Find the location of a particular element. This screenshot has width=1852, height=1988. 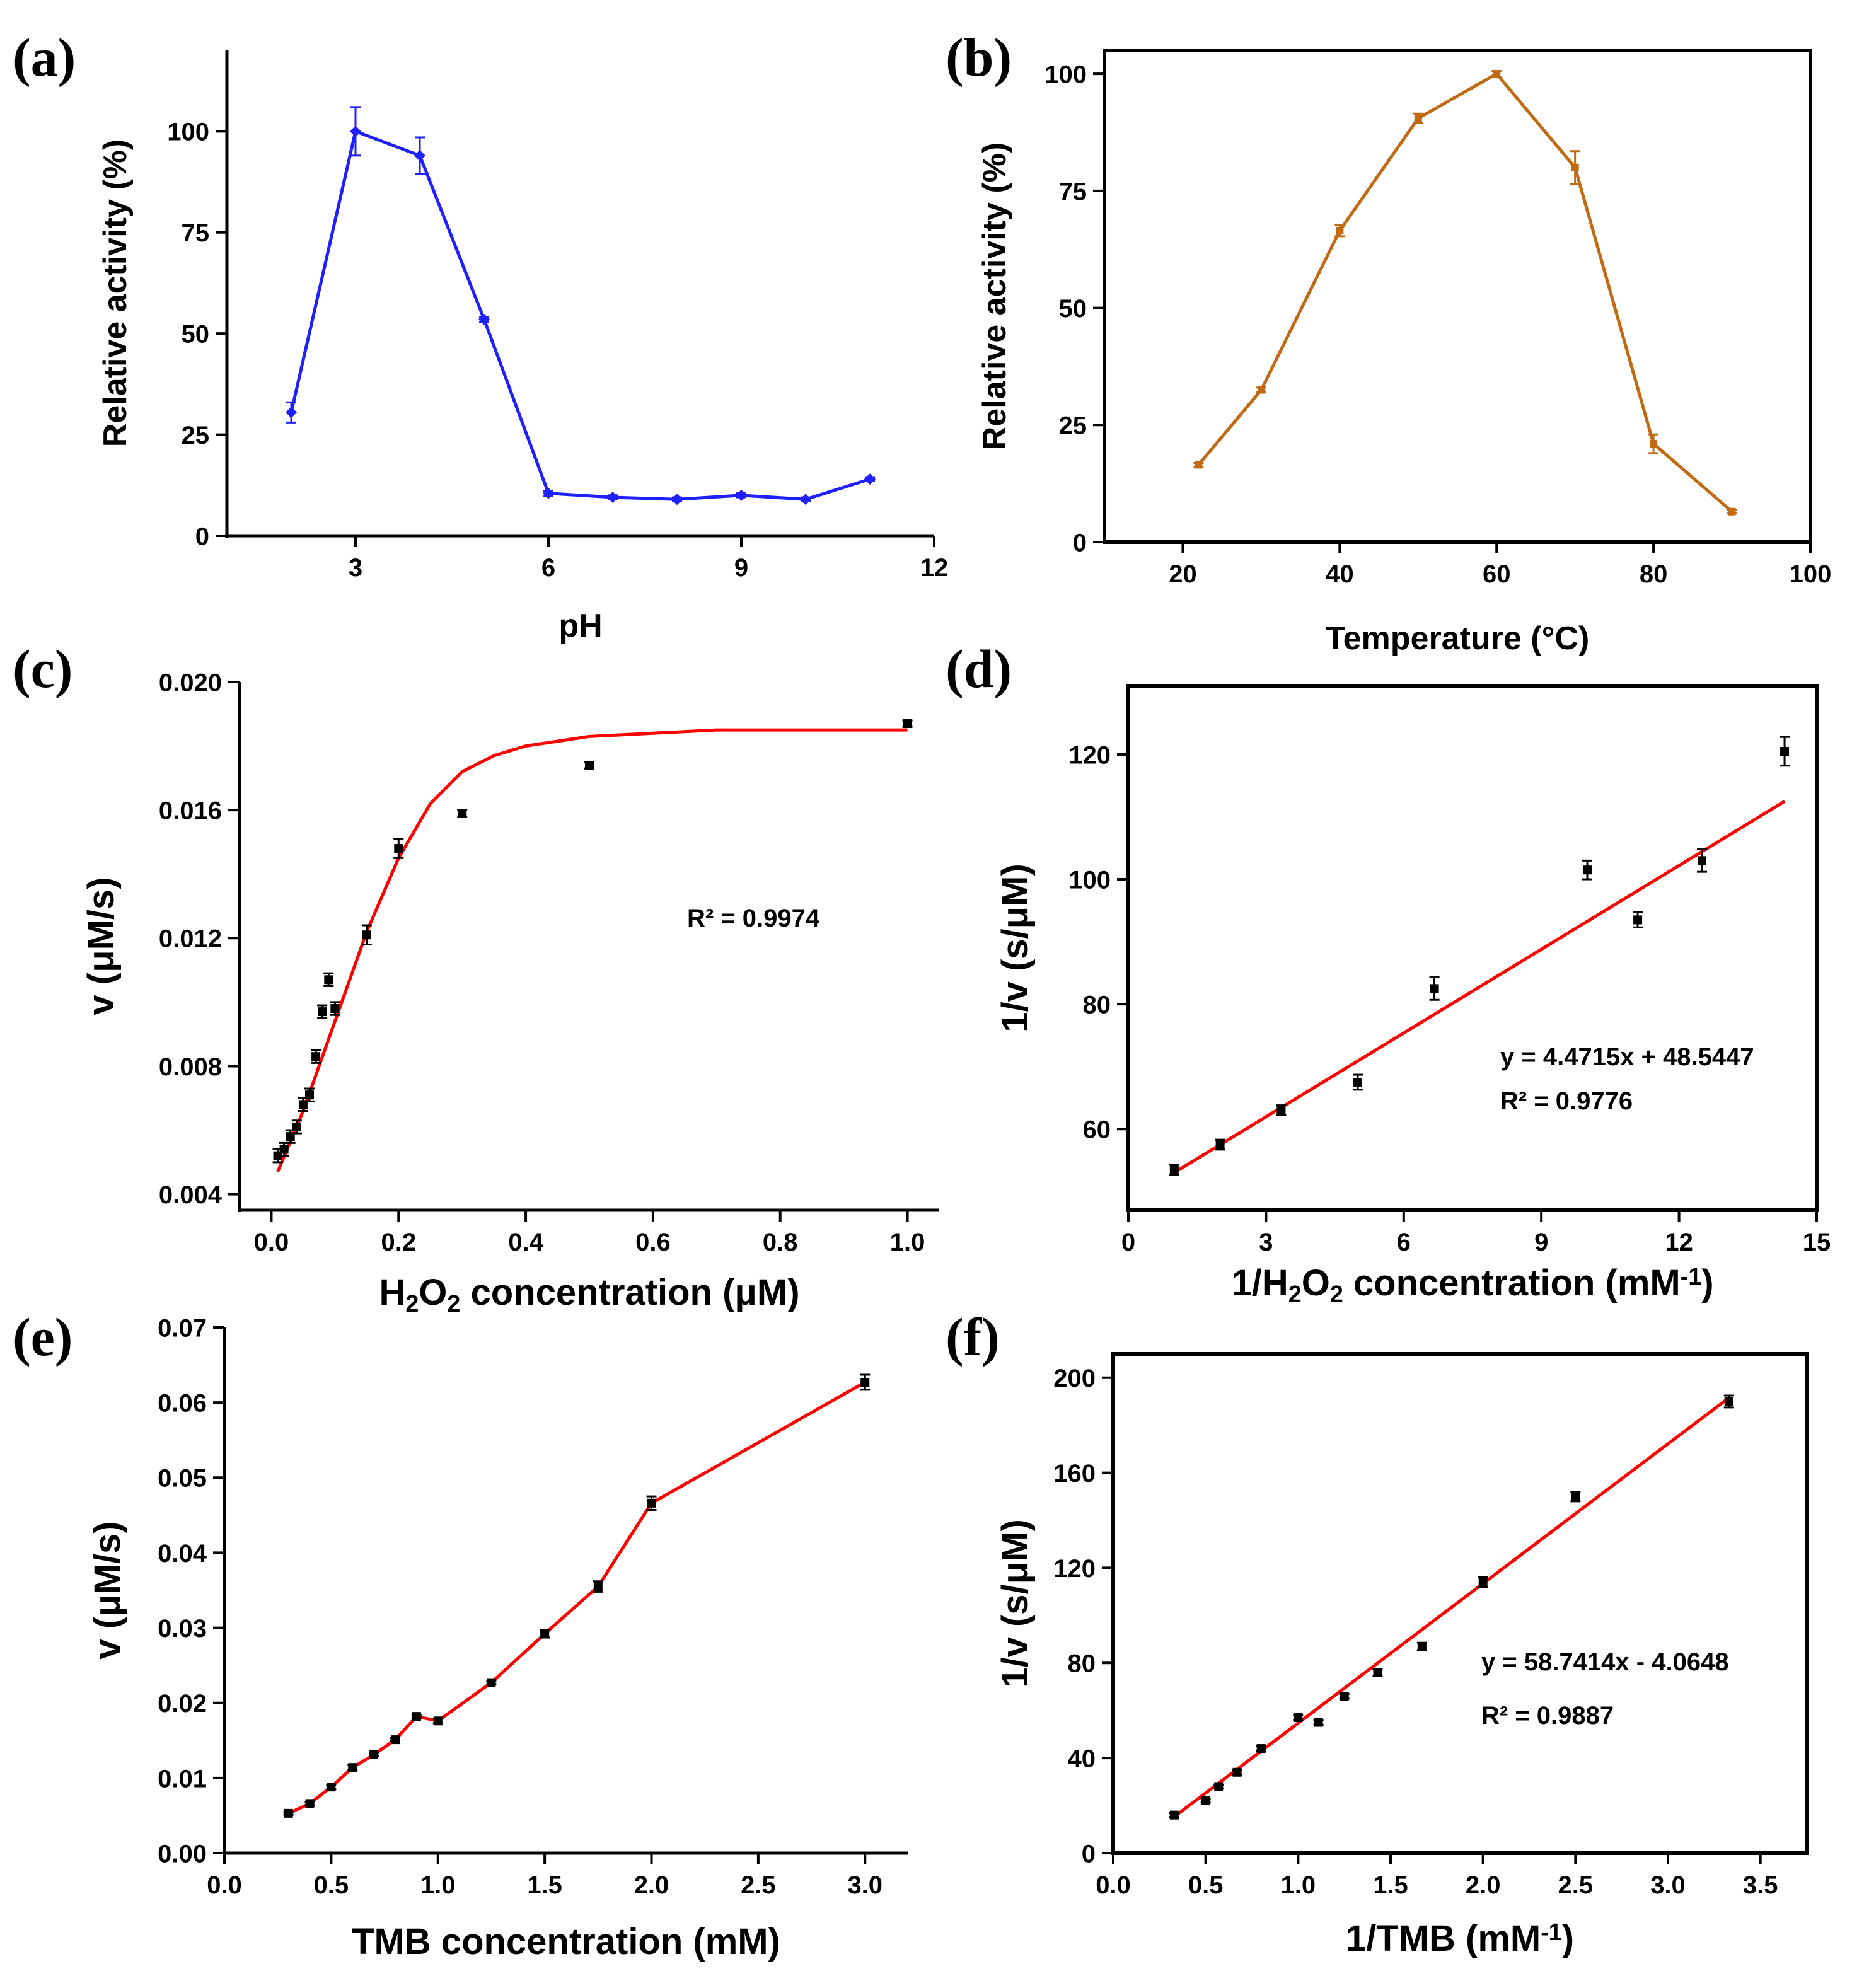

x-tick-label: 12 is located at coordinates (1679, 1242).